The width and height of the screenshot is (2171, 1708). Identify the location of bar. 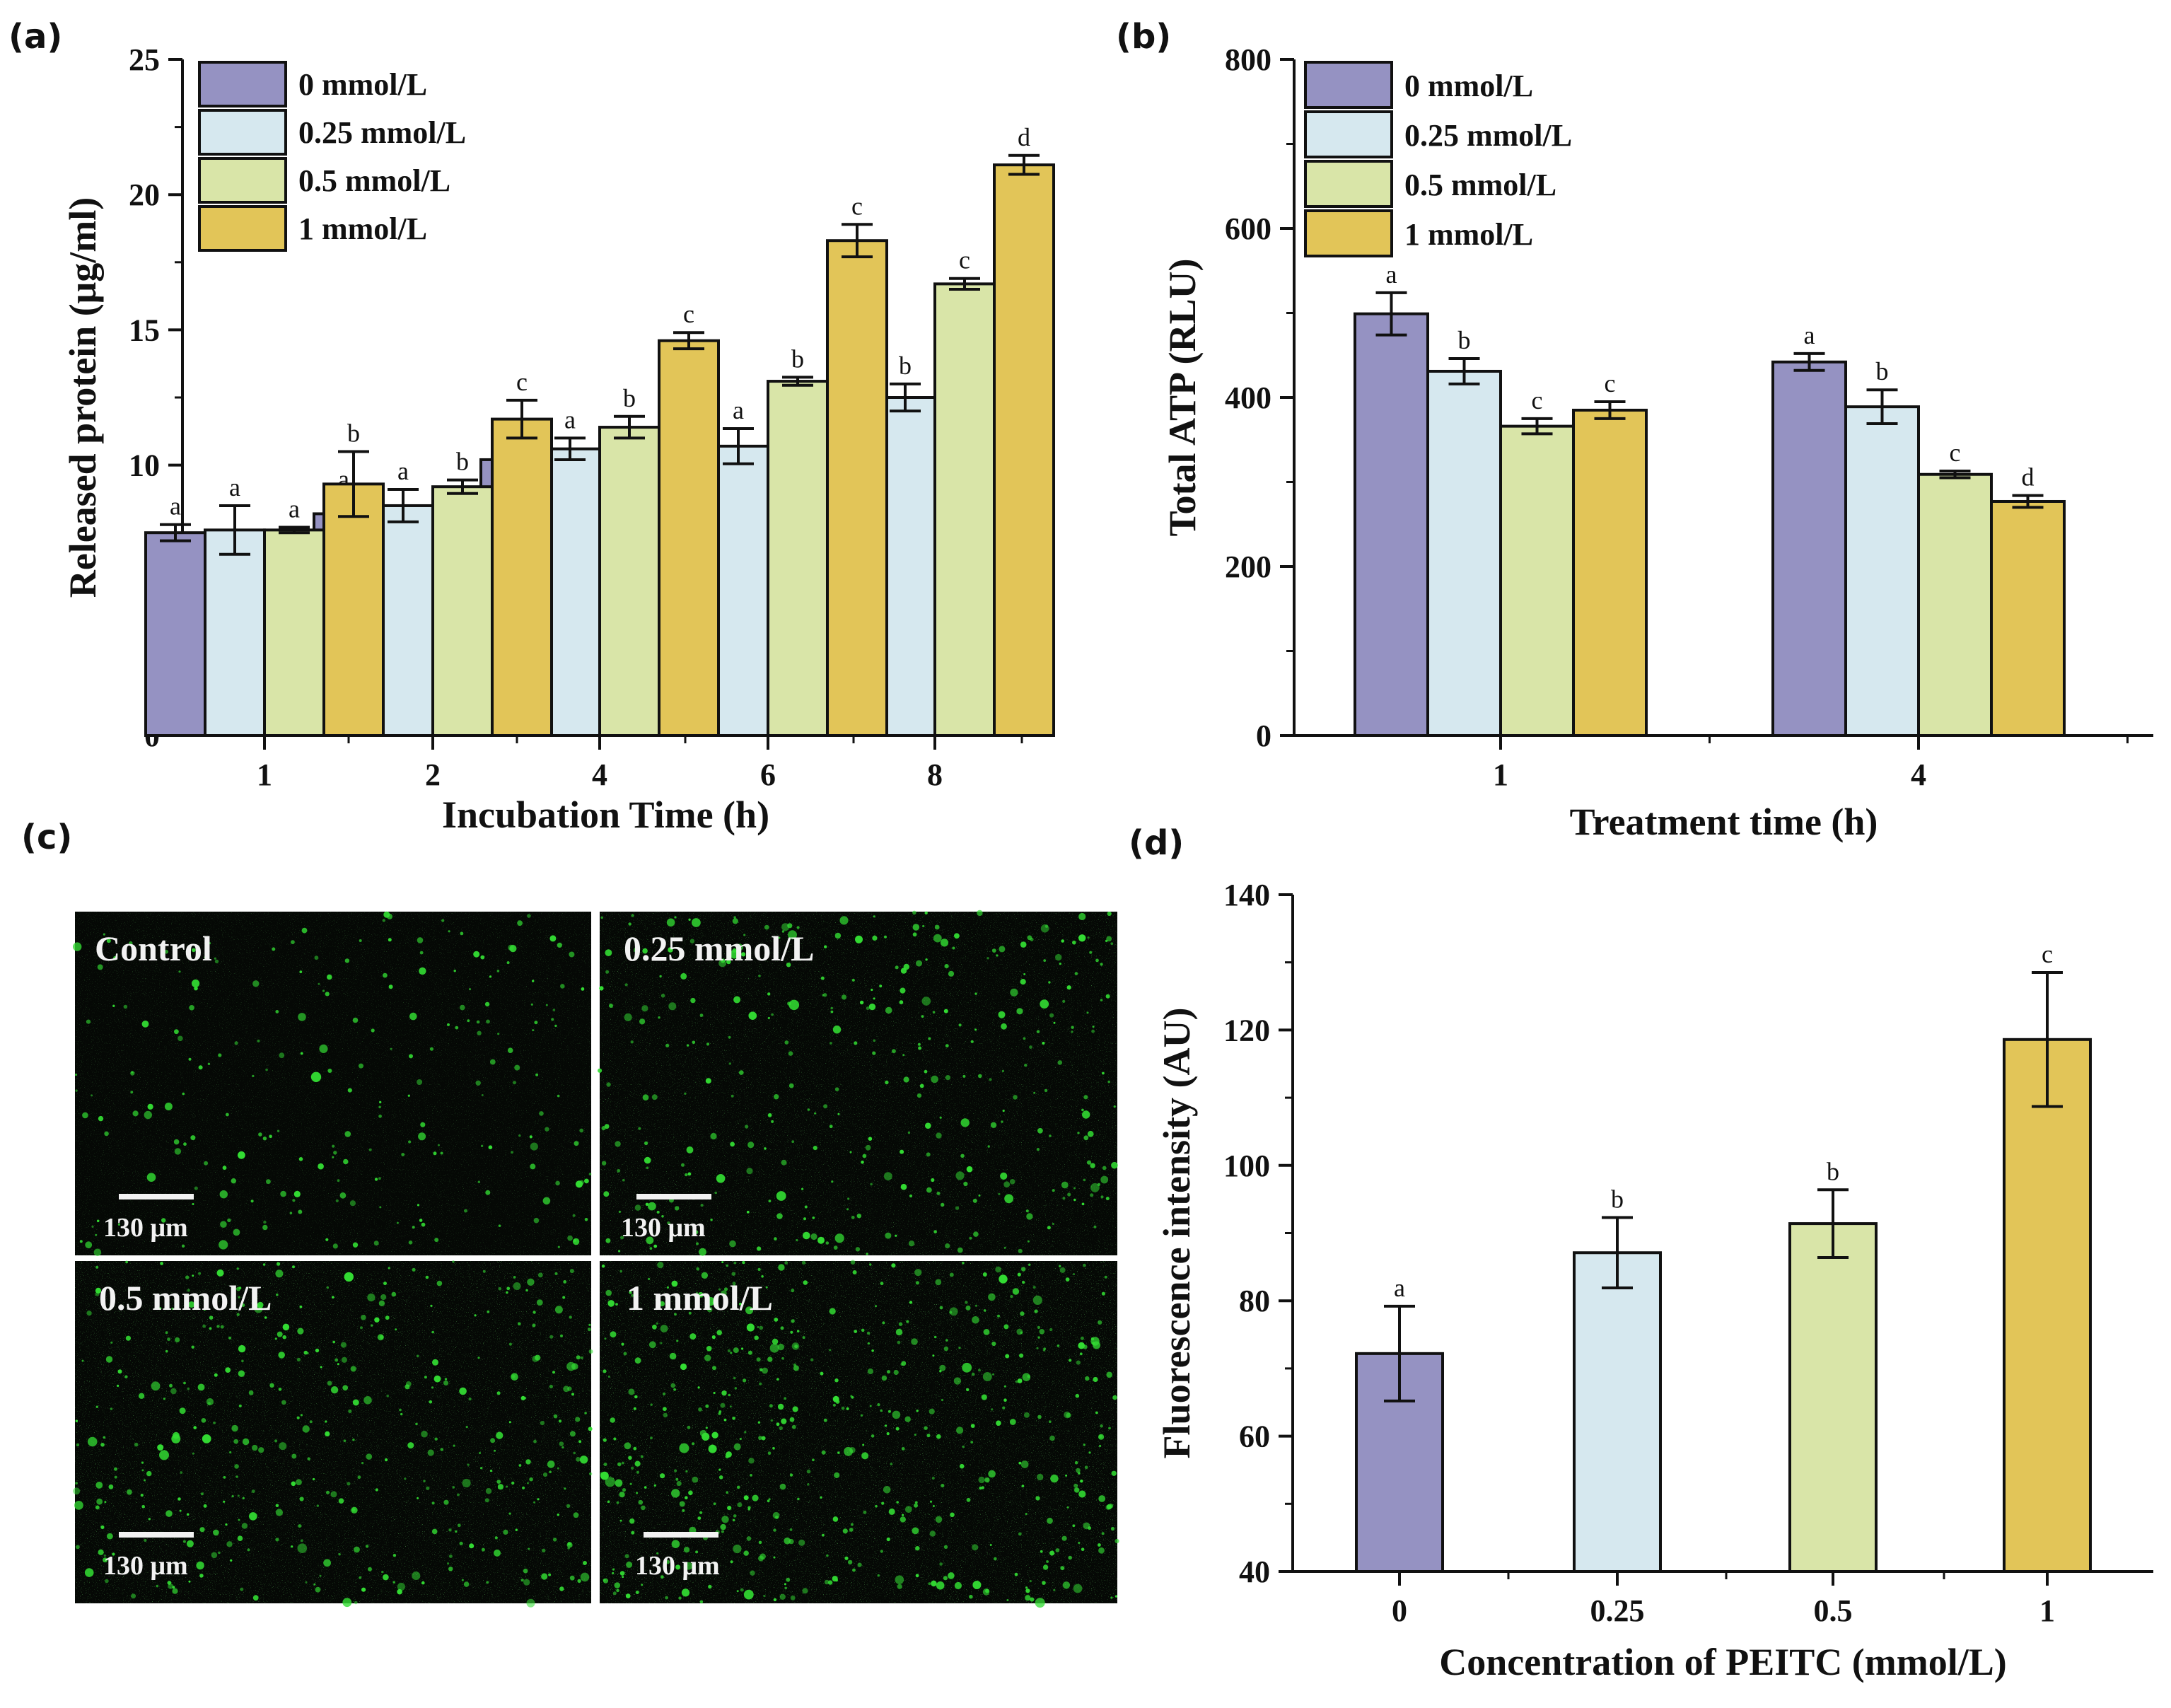
(353, 609).